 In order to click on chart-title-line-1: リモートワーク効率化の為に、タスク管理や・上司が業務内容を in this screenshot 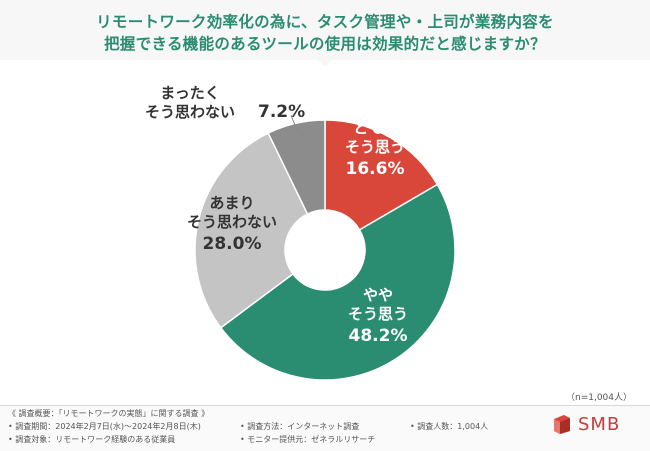, I will do `click(325, 22)`.